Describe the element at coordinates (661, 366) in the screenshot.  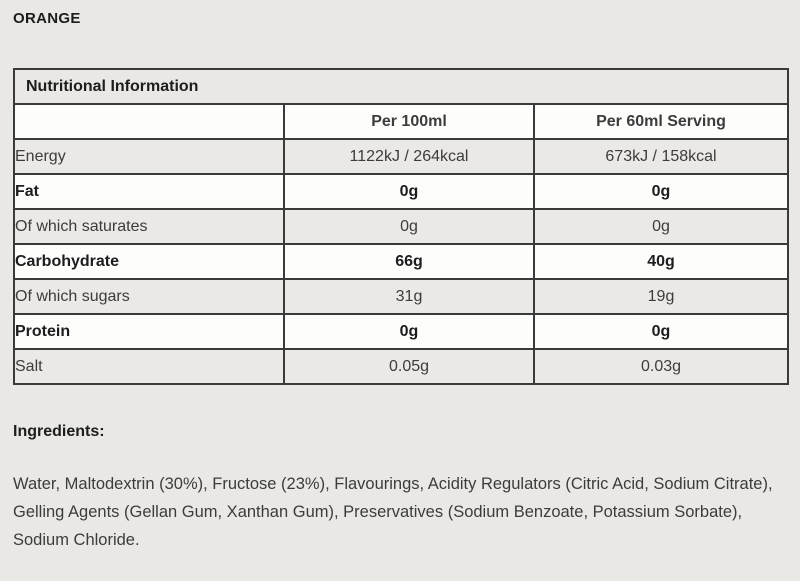
I see `row-value-per-60ml: 0.03g` at that location.